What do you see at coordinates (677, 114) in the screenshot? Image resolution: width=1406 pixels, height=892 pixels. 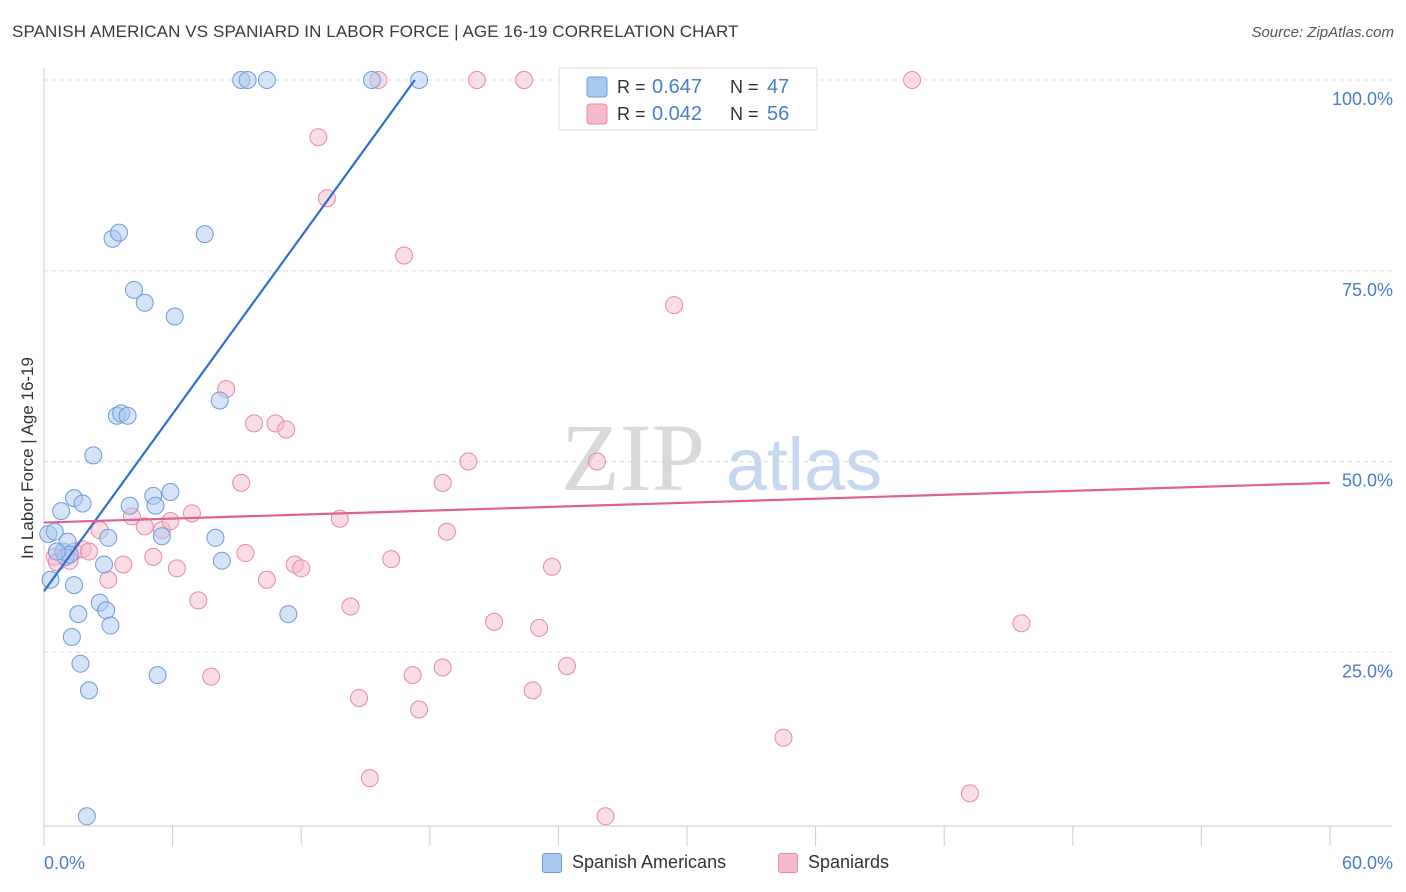 I see `legend-r-value-pink: 0.042` at bounding box center [677, 114].